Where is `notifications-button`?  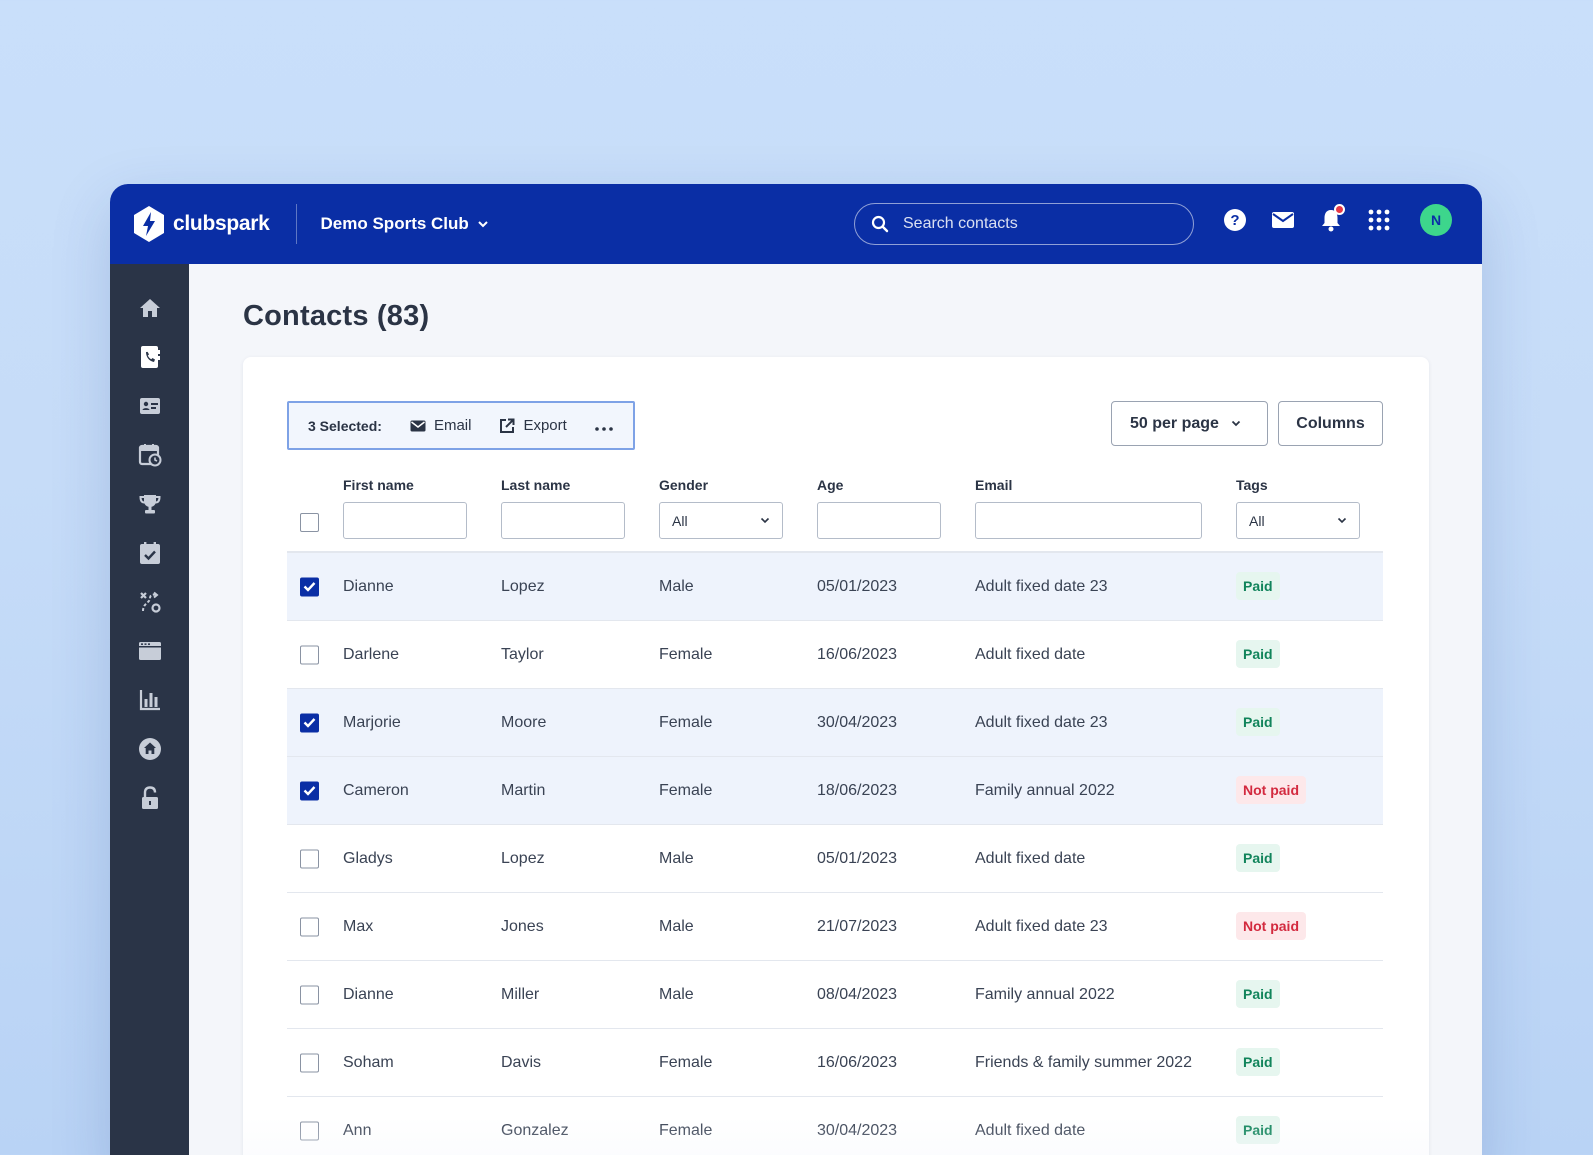 notifications-button is located at coordinates (1331, 218).